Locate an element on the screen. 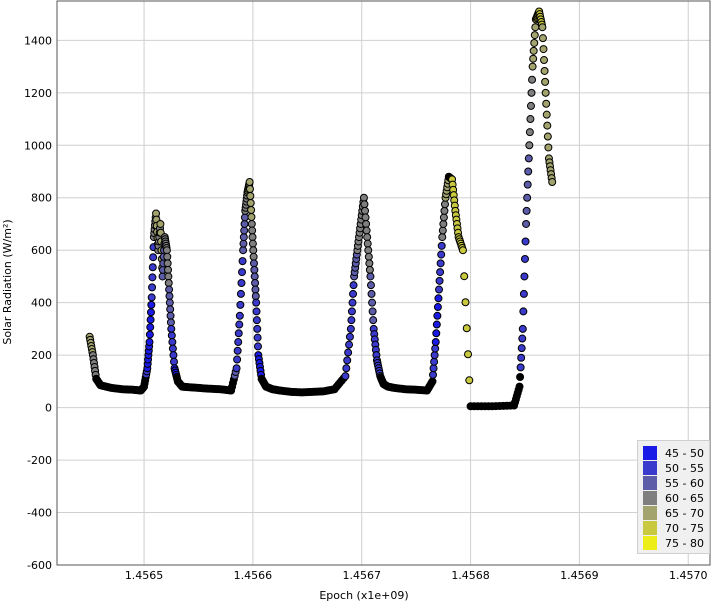 This screenshot has height=603, width=712. legend-item: 60 - 65 is located at coordinates (673, 498).